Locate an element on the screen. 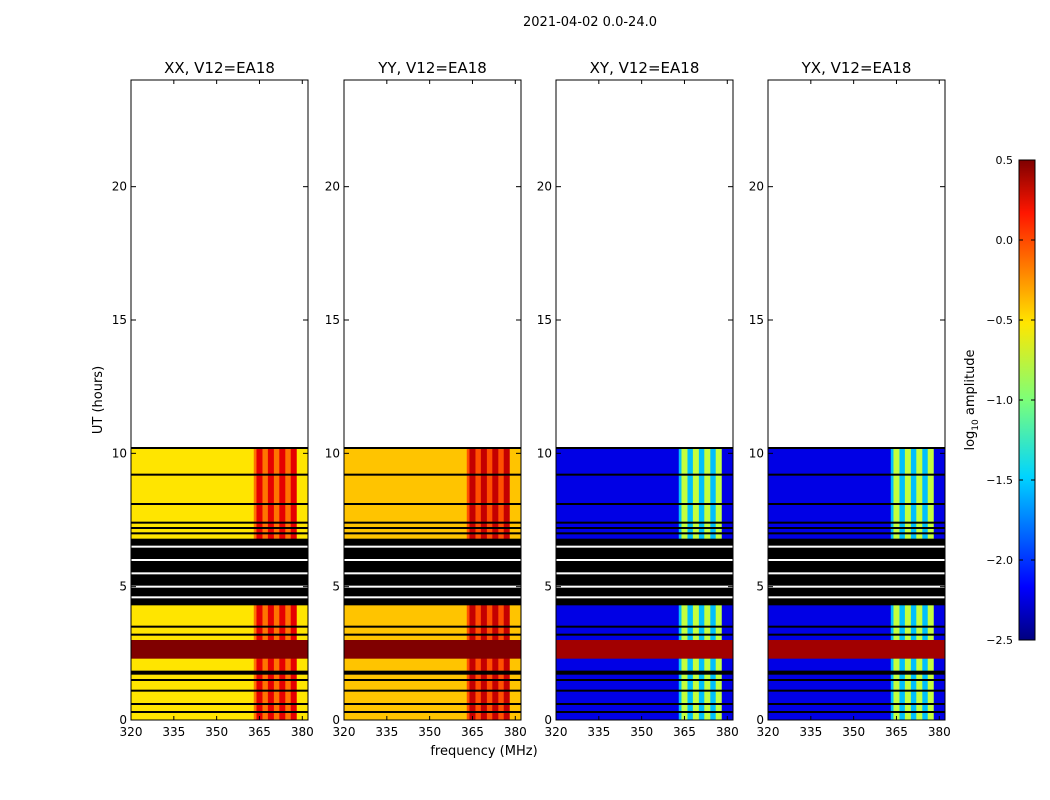 The width and height of the screenshot is (1050, 800). colorbar-tick-label: 0.5 is located at coordinates (1005, 160).